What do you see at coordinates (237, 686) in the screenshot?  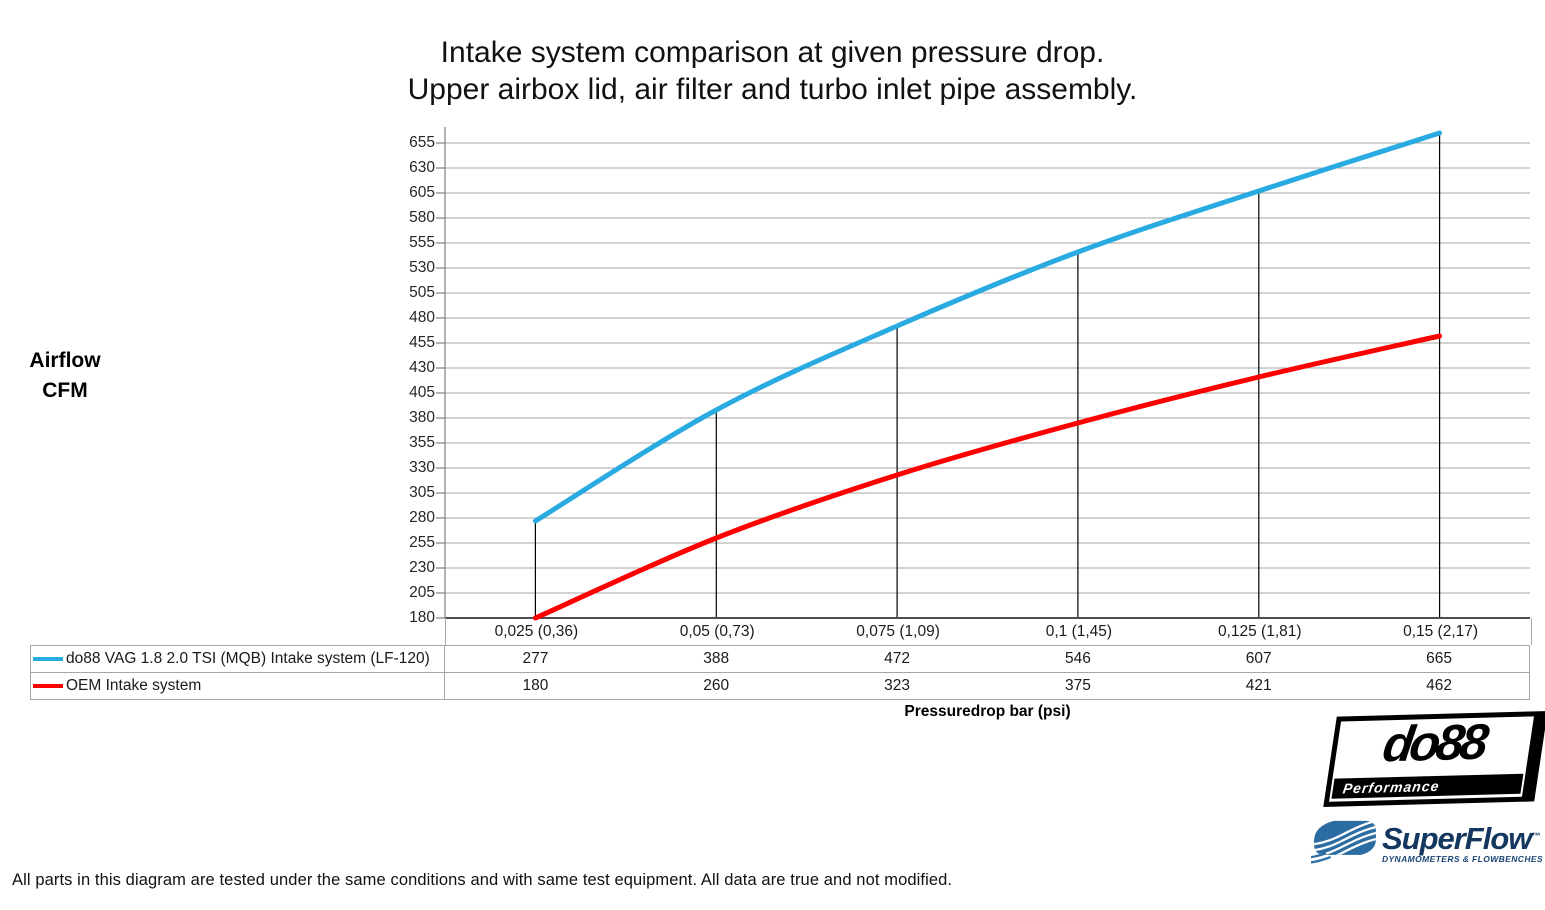 I see `legend-cell: OEM Intake system` at bounding box center [237, 686].